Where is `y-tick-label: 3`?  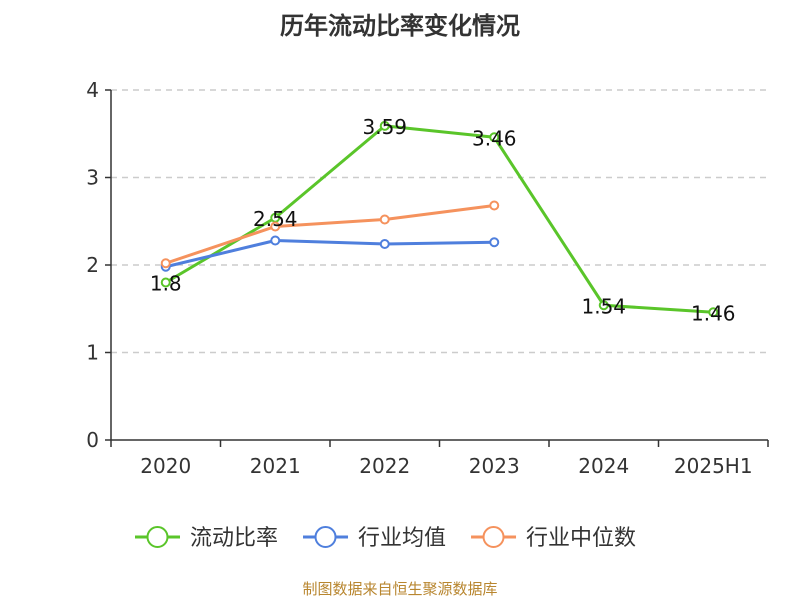 y-tick-label: 3 is located at coordinates (92, 178).